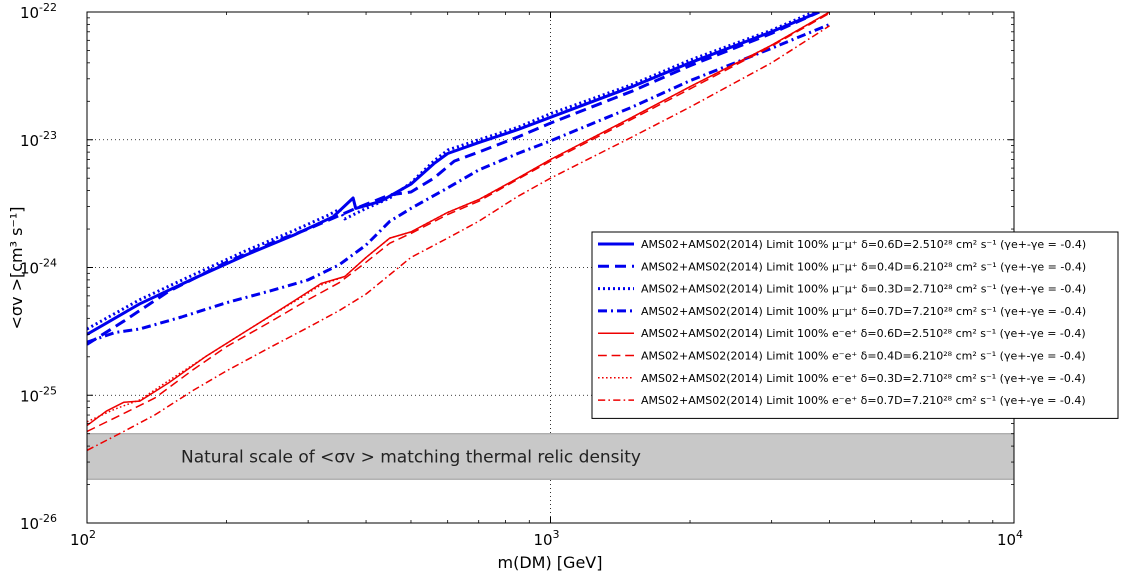  I want to click on thermal-relic-band, so click(550, 456).